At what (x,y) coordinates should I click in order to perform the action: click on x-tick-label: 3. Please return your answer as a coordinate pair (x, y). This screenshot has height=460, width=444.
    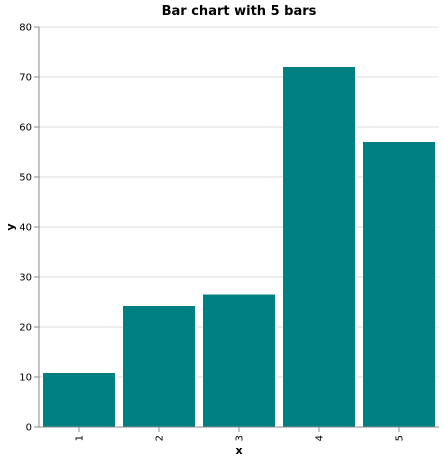
    Looking at the image, I should click on (240, 438).